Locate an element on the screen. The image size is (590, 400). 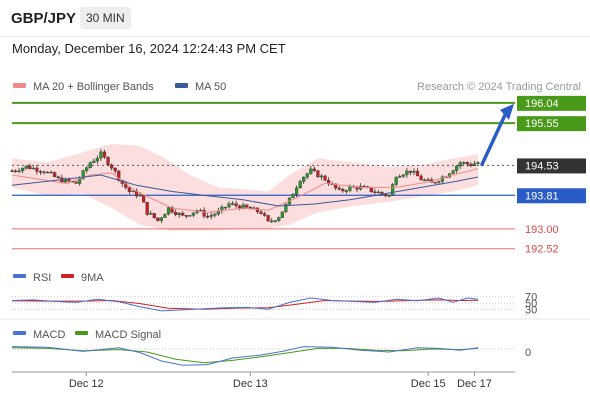
timeframe-button: 30 MIN is located at coordinates (105, 18).